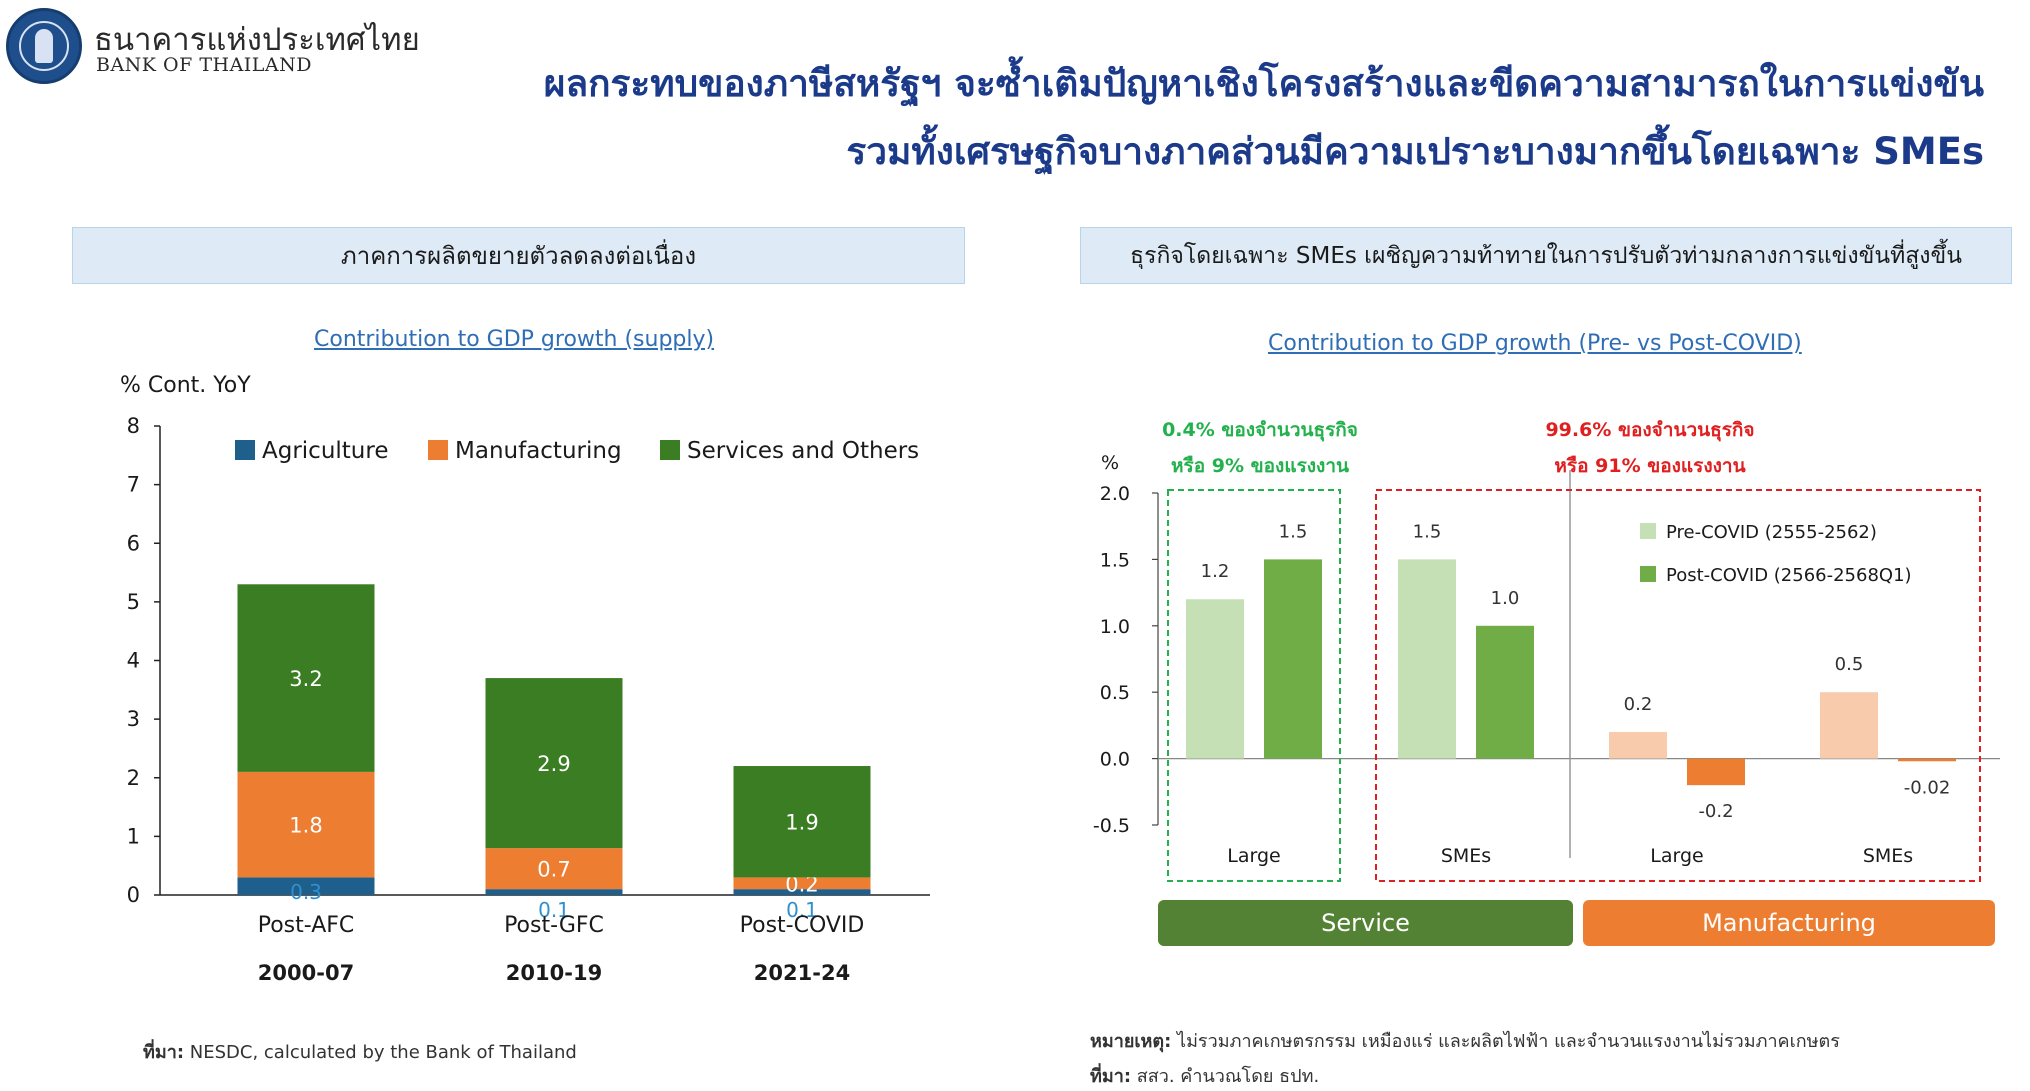 Image resolution: width=2030 pixels, height=1091 pixels. Describe the element at coordinates (518, 255) in the screenshot. I see `left-section-header: ภาคการผลิตขยายตัวลดลงต่อเนื่อง` at that location.